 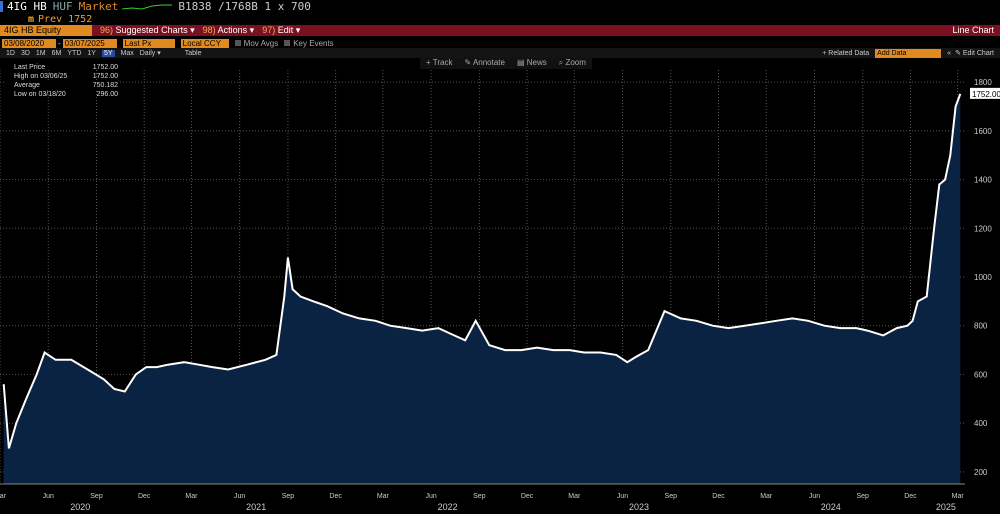 I want to click on last-price-label: 1752.00, so click(x=985, y=93).